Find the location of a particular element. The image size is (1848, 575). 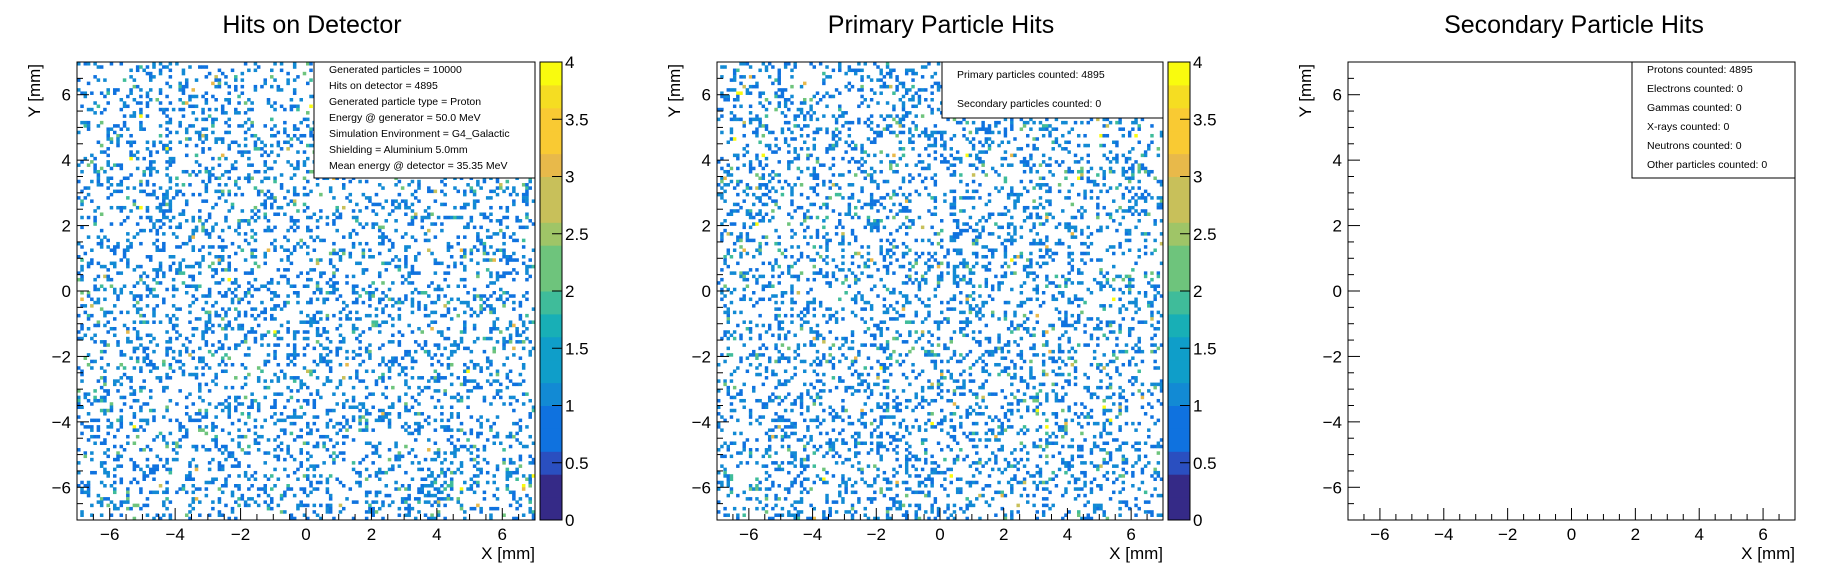

y-axis-label: Y [mm] is located at coordinates (34, 91).